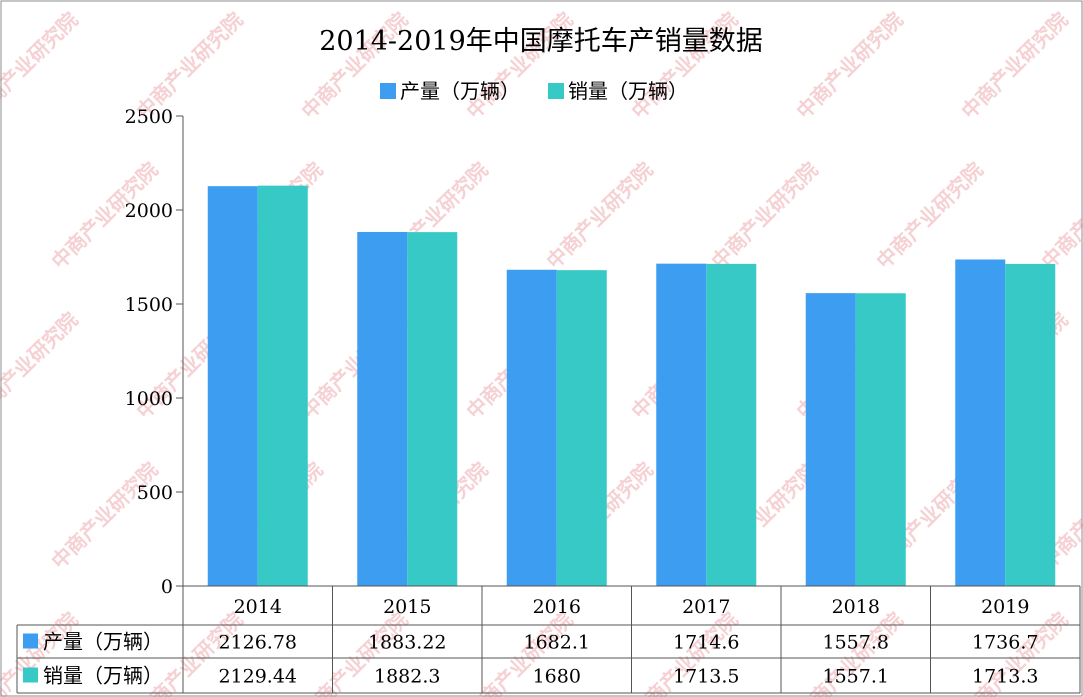 This screenshot has width=1083, height=697. I want to click on data-label: 2126.78, so click(257, 643).